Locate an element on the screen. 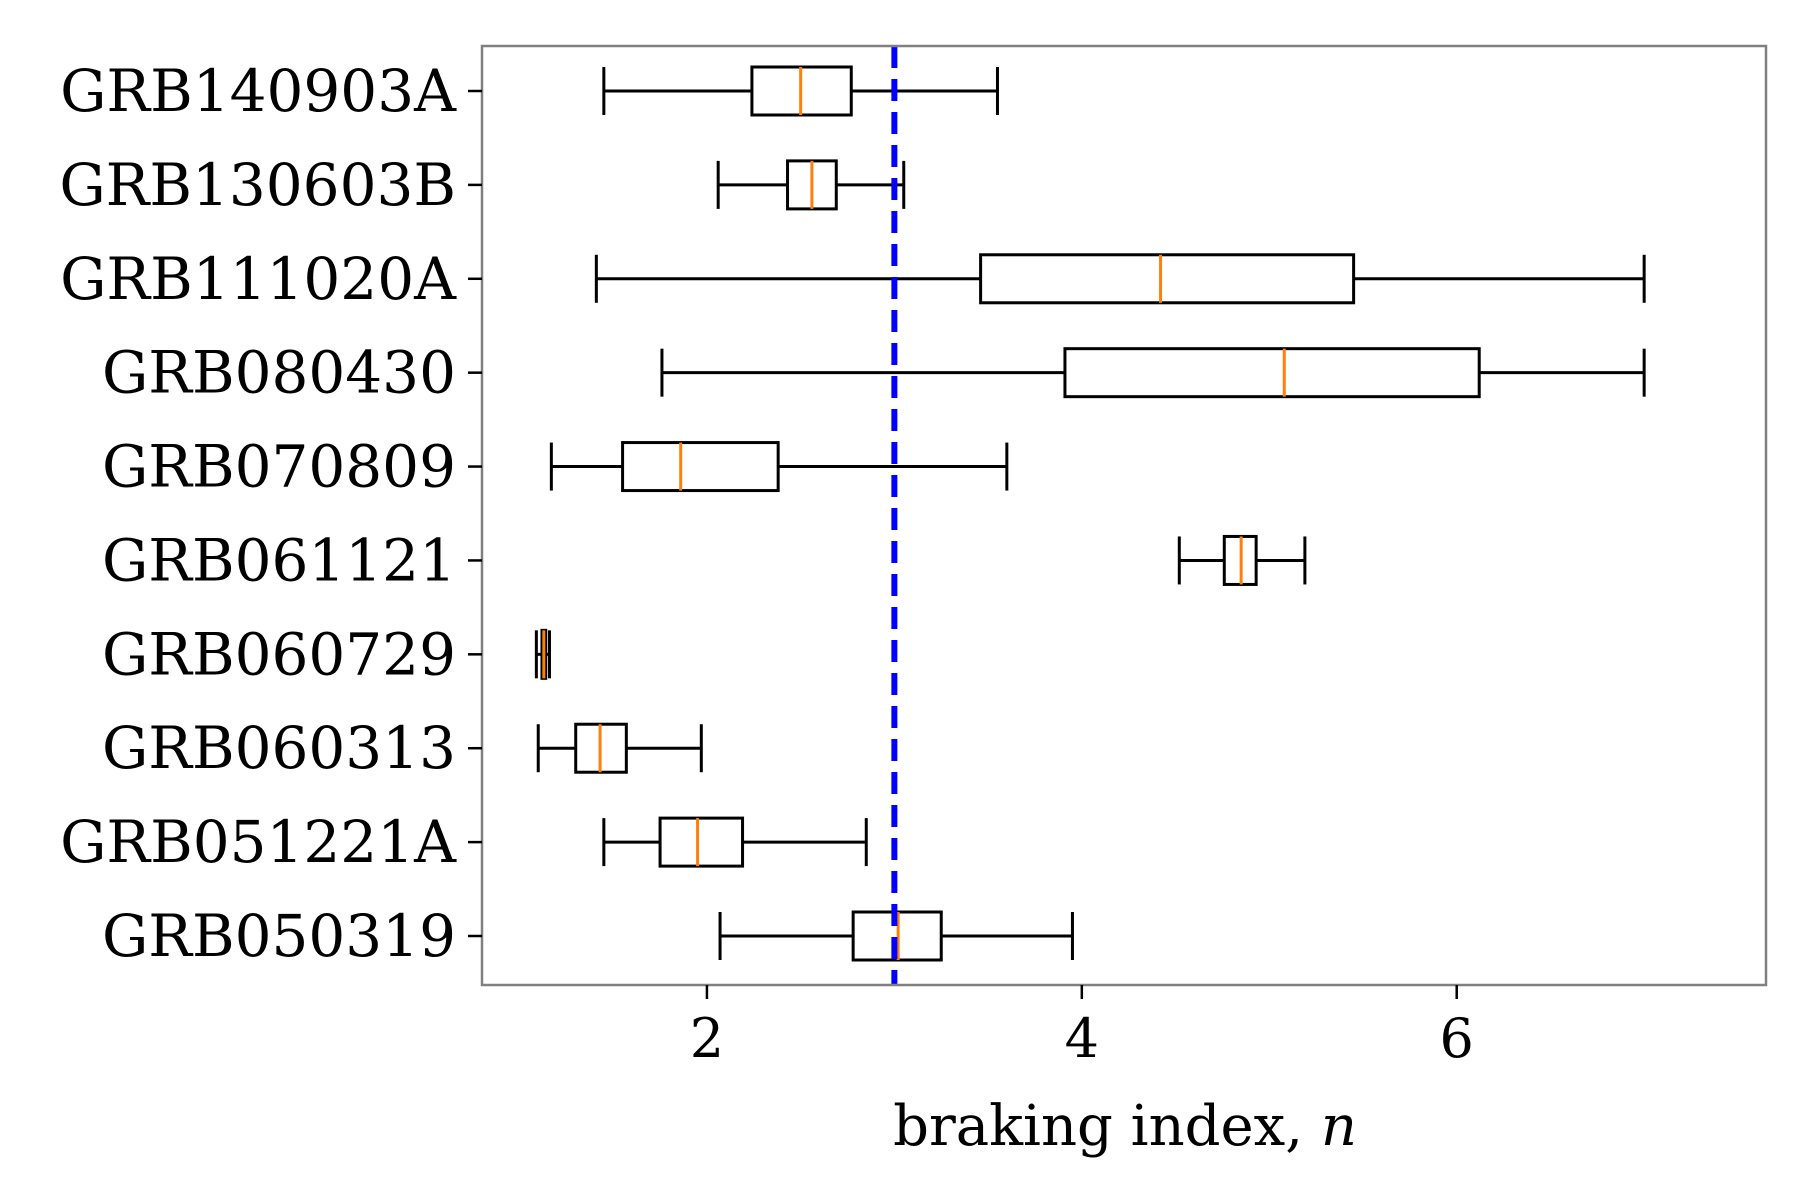 The image size is (1800, 1200). y-tick-label: GRB070809 is located at coordinates (279, 467).